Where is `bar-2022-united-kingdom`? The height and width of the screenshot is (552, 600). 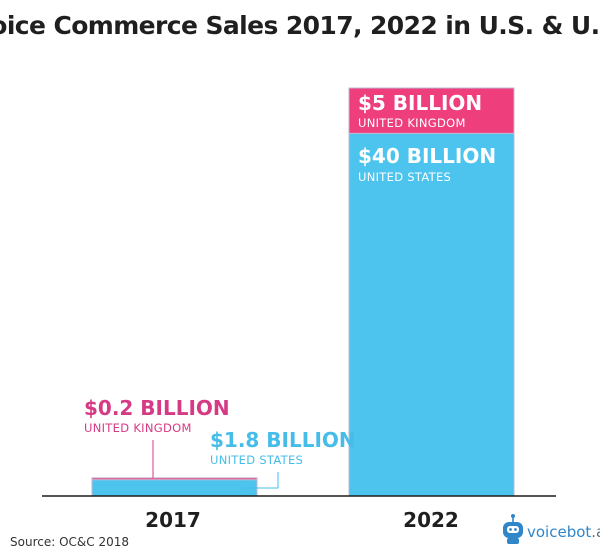
bar-2022-united-kingdom is located at coordinates (431, 110).